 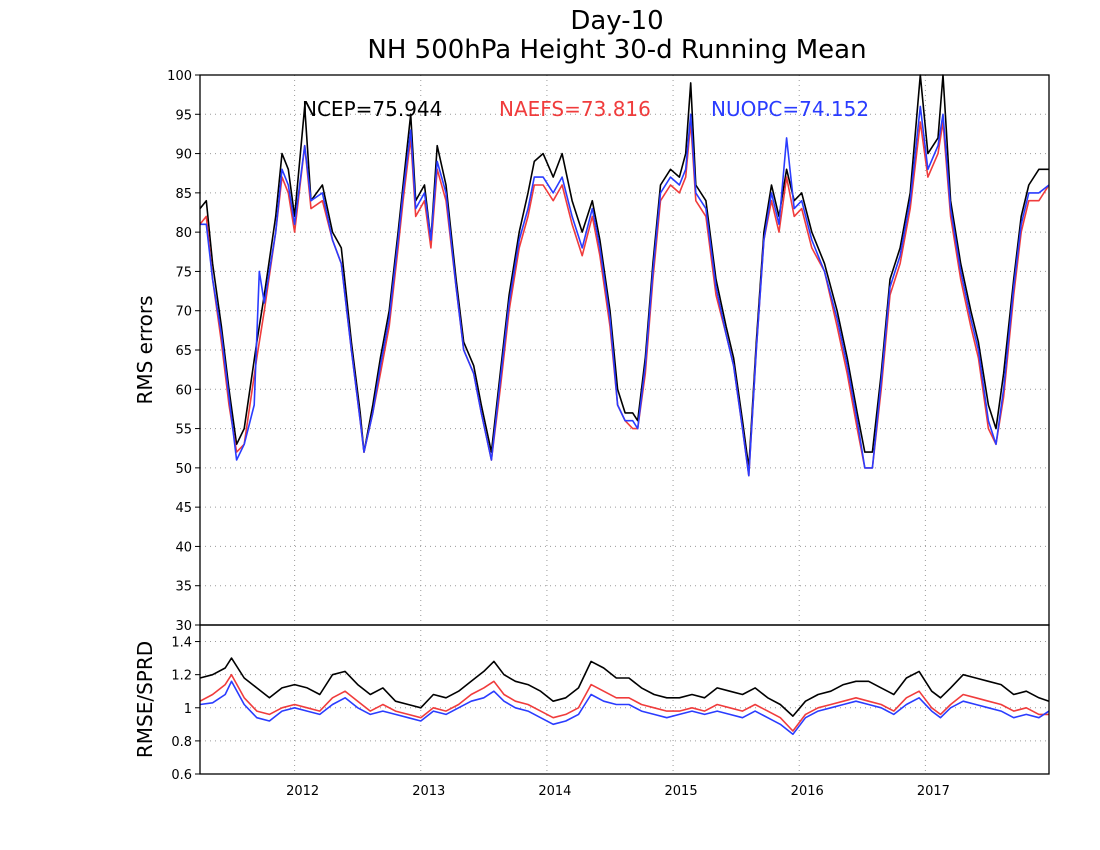 What do you see at coordinates (145, 349) in the screenshot?
I see `main-ylabel: RMS errors` at bounding box center [145, 349].